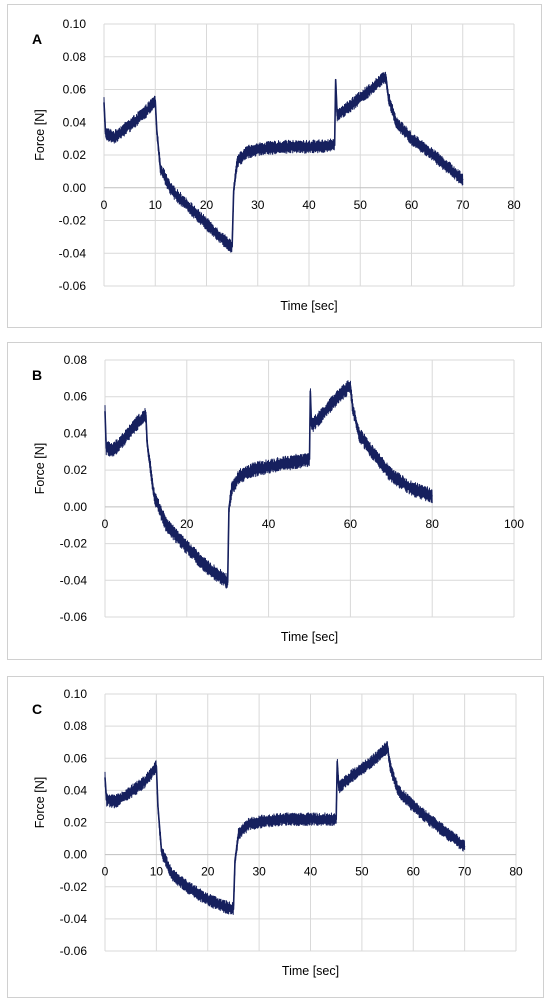 The height and width of the screenshot is (1004, 550). I want to click on y-tick-label: -0.06, so click(74, 617).